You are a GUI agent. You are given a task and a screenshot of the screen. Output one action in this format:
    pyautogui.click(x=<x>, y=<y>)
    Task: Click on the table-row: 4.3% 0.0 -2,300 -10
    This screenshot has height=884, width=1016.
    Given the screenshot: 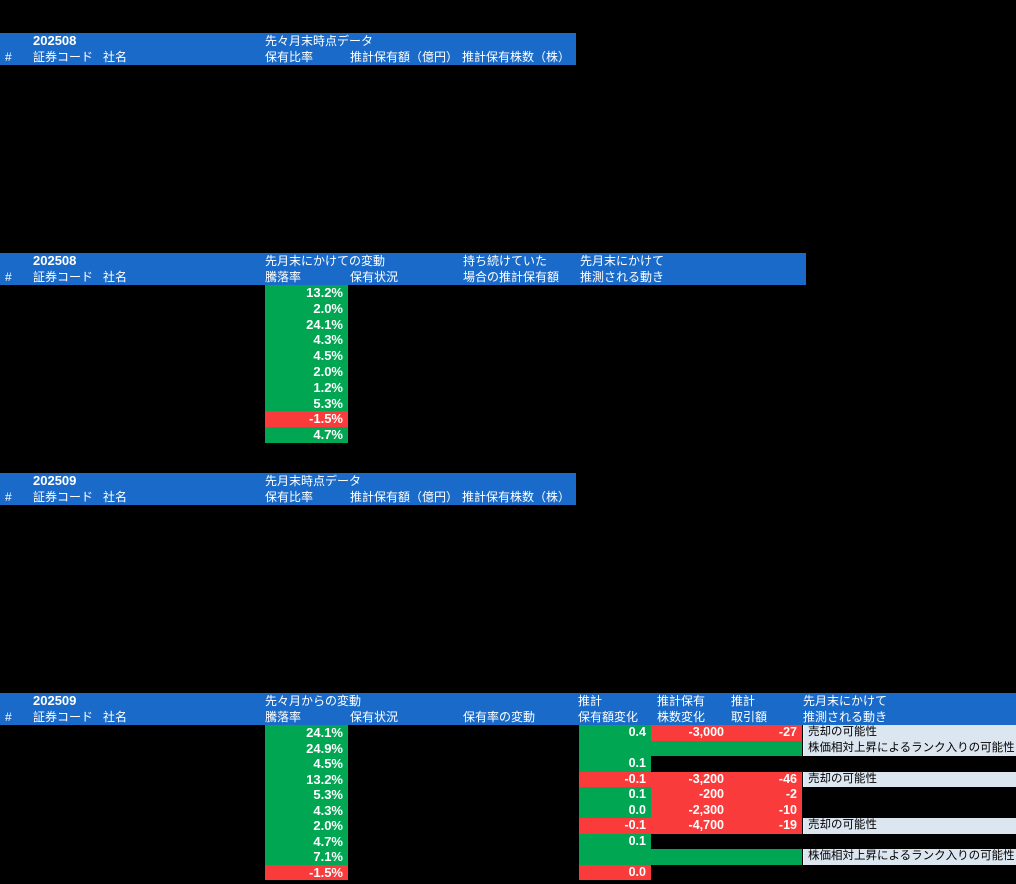 What is the action you would take?
    pyautogui.click(x=508, y=810)
    